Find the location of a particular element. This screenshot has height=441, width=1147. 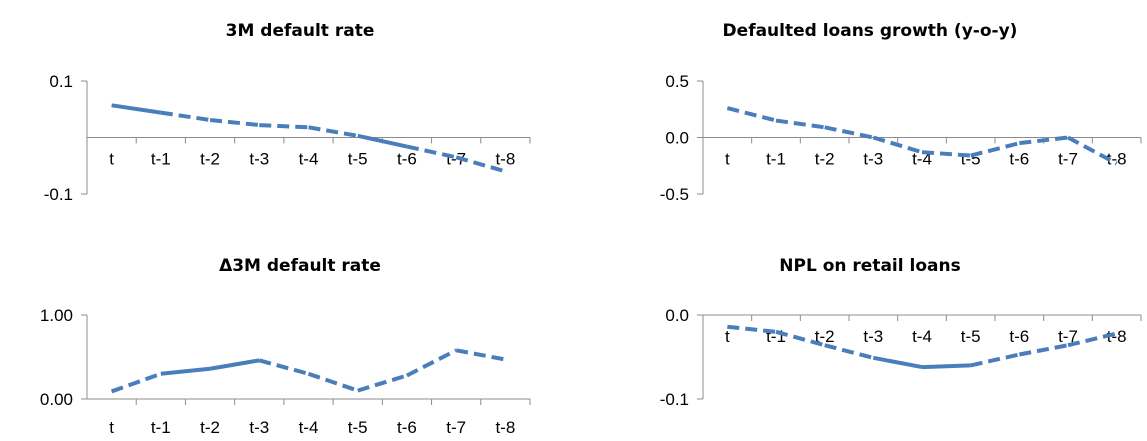

y-tick-label: 1.00 is located at coordinates (56, 315).